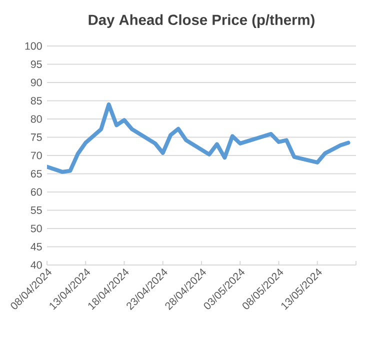 The width and height of the screenshot is (382, 342). I want to click on y-tick-label: 40, so click(36, 265).